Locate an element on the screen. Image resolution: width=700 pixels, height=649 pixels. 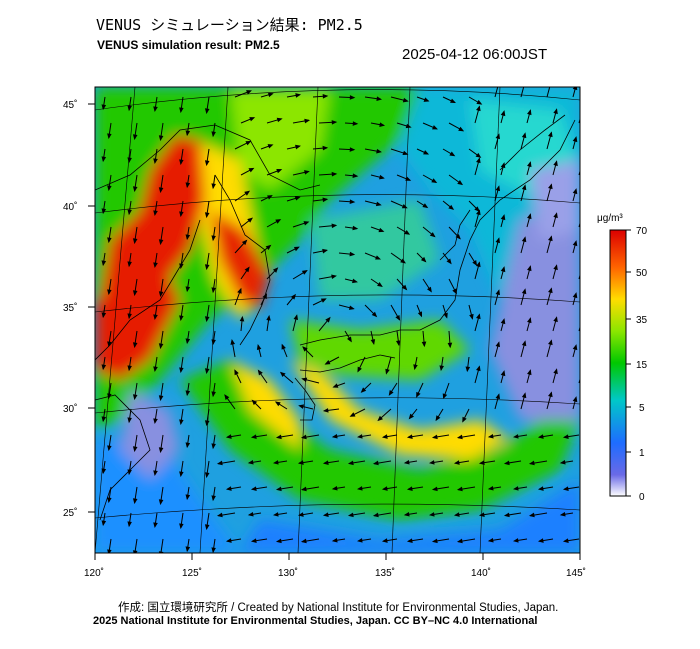
colorbar-ticks is located at coordinates (628, 363).